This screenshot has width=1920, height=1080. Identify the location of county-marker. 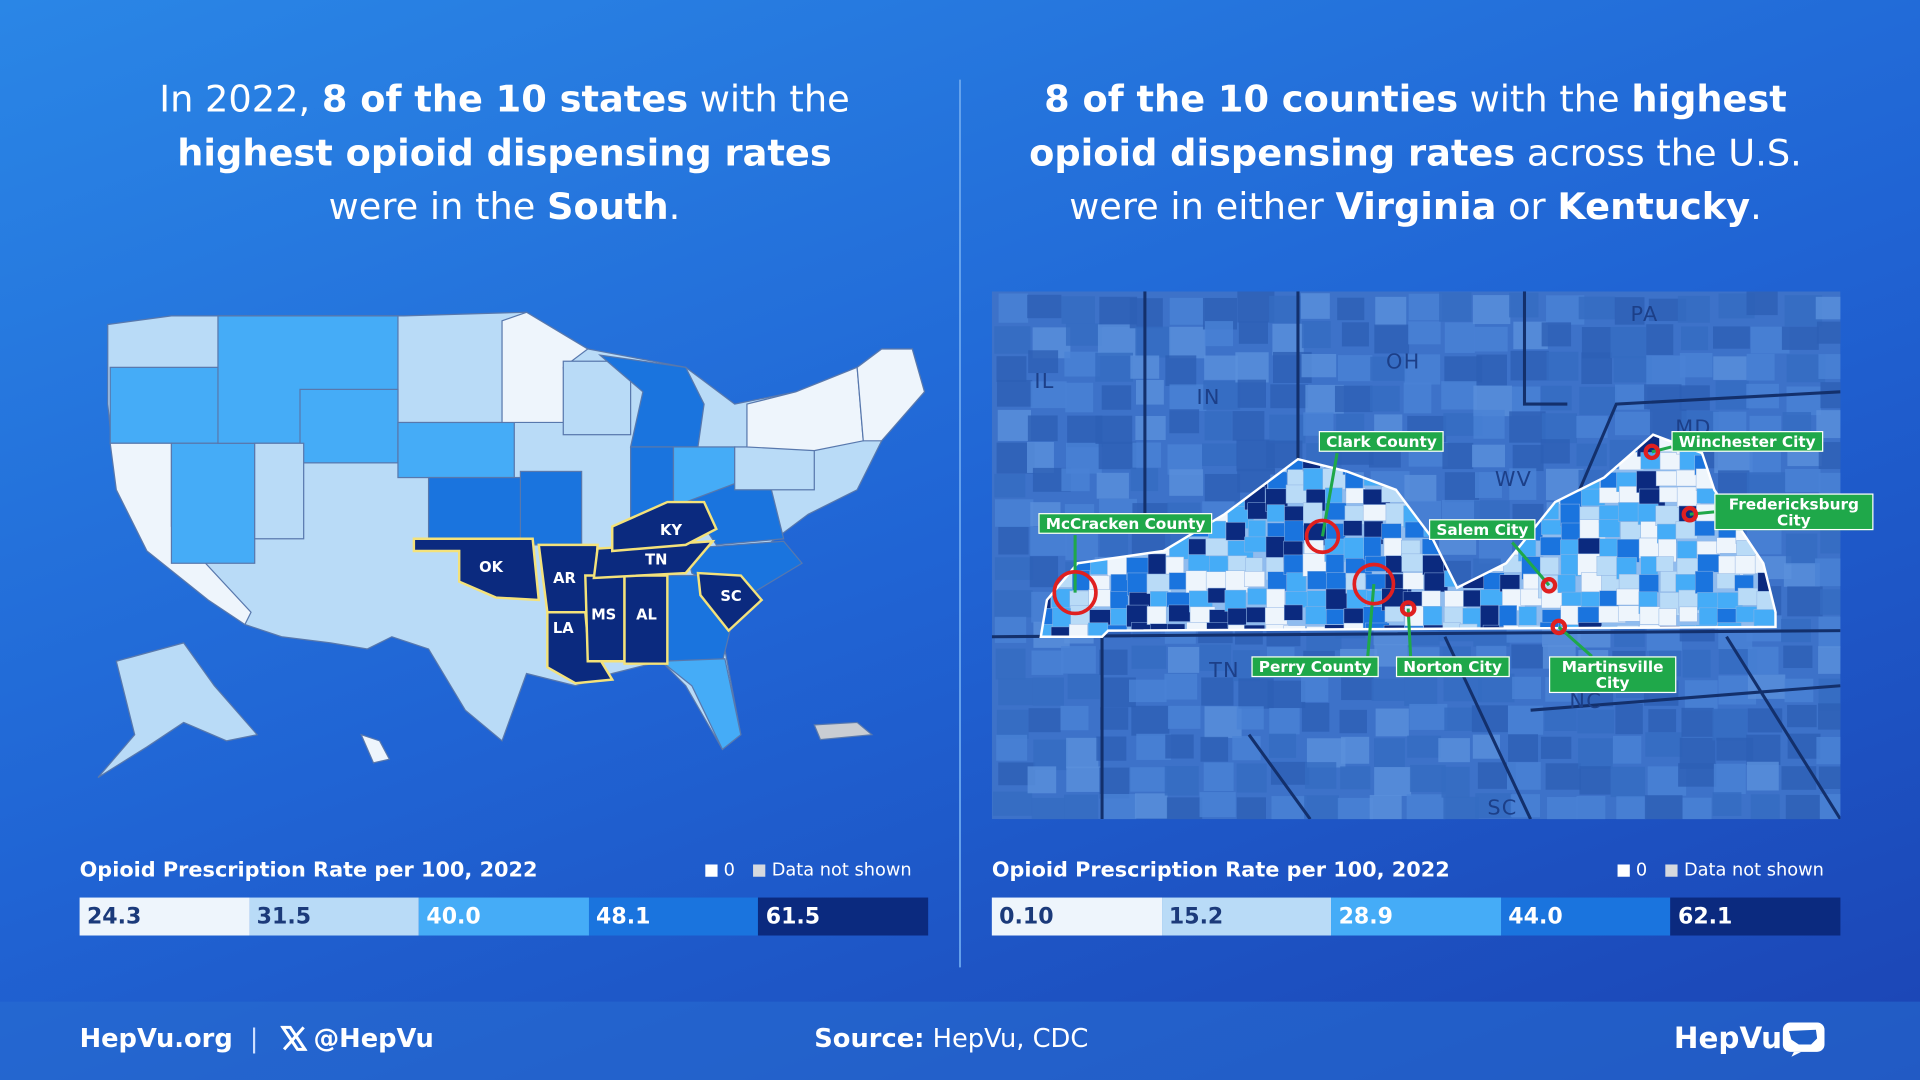
(1408, 608).